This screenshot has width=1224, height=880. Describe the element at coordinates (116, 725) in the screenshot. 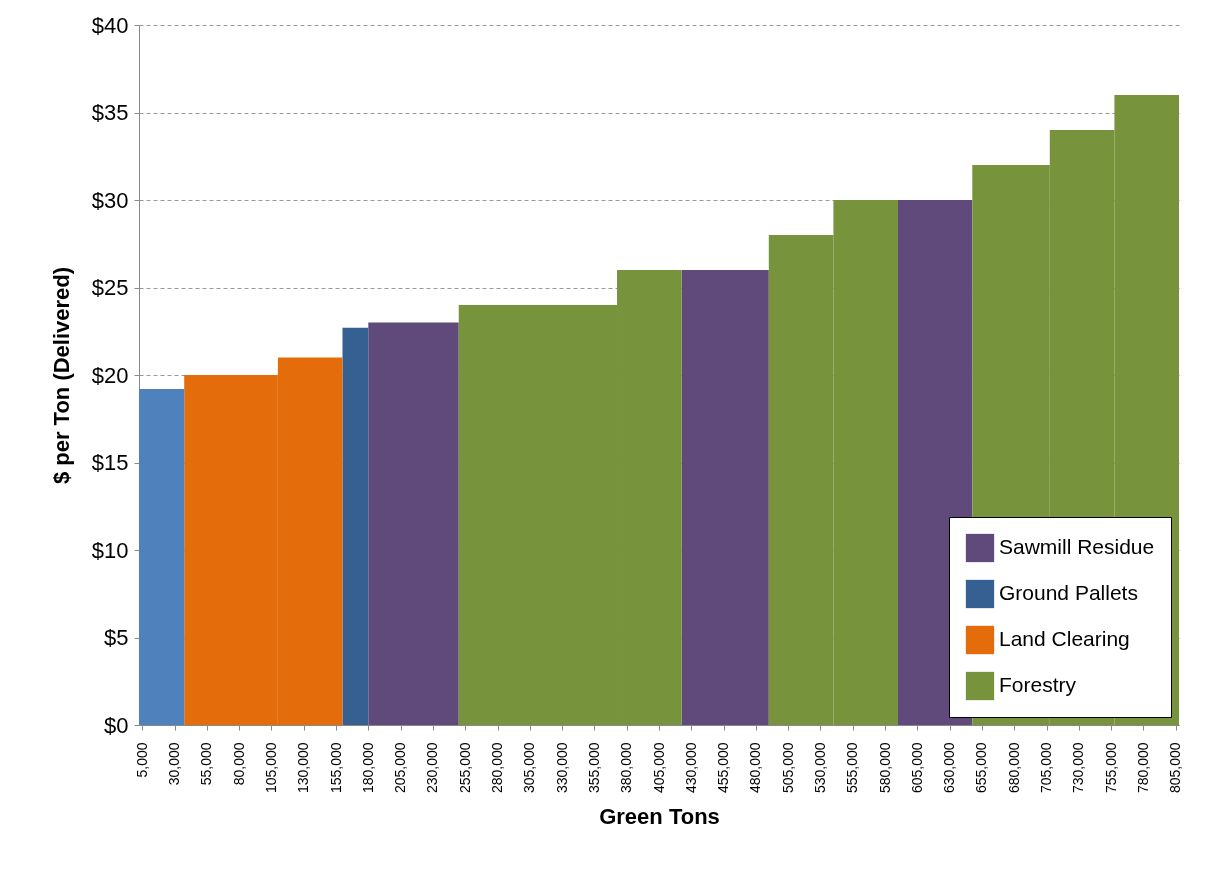

I see `y-tick-label: $0` at that location.